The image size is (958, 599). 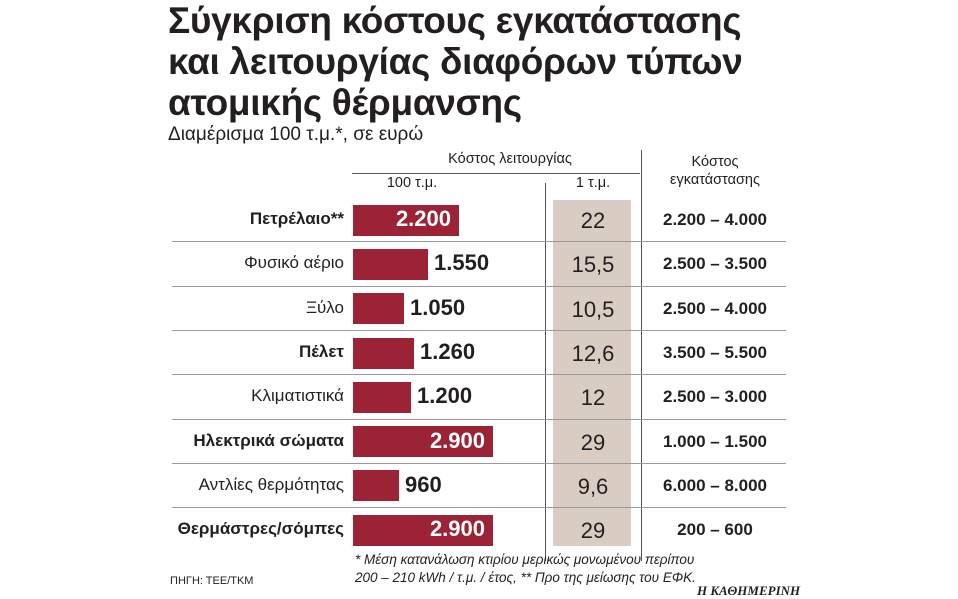 I want to click on install-cost-value: 2.500 – 4.000, so click(x=715, y=308).